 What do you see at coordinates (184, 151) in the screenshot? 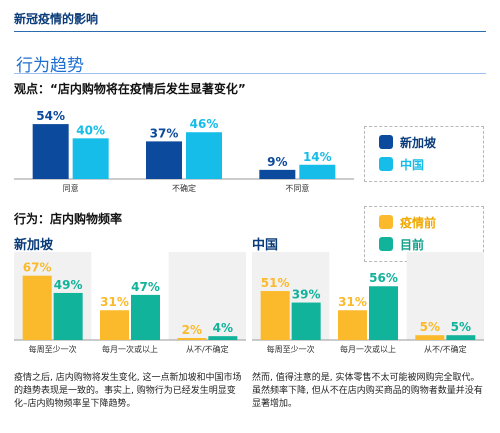
I see `opinion-bar-chart: 54% 40% 同意 37% 46% 不确定 9% 14% 不同意` at bounding box center [184, 151].